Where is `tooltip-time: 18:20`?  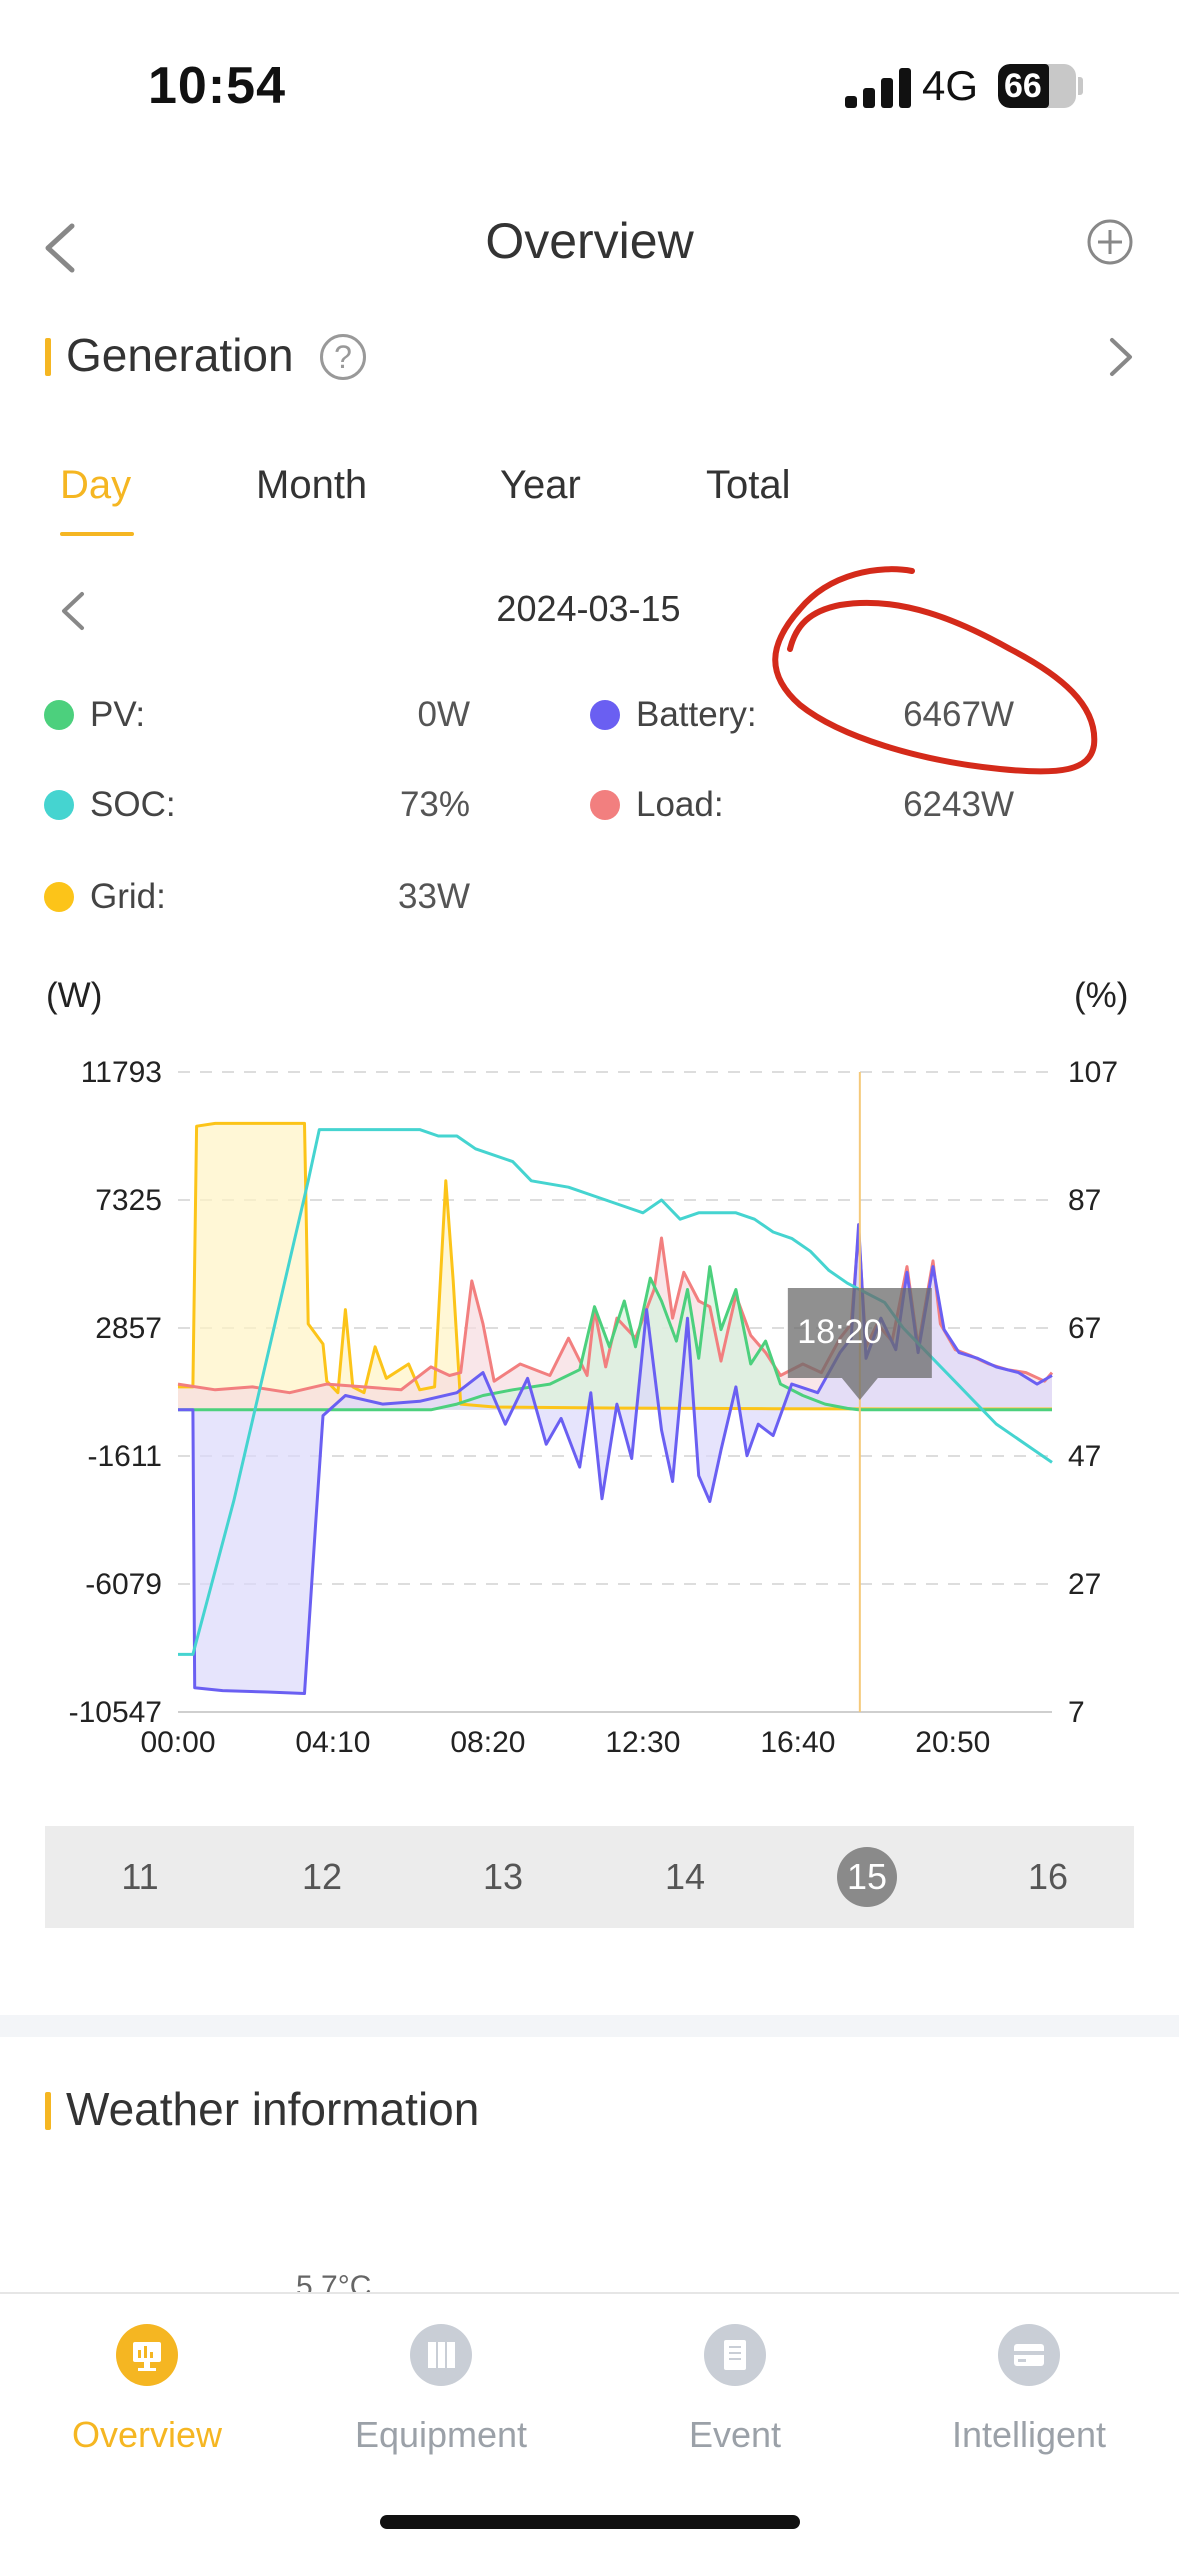 tooltip-time: 18:20 is located at coordinates (839, 1332).